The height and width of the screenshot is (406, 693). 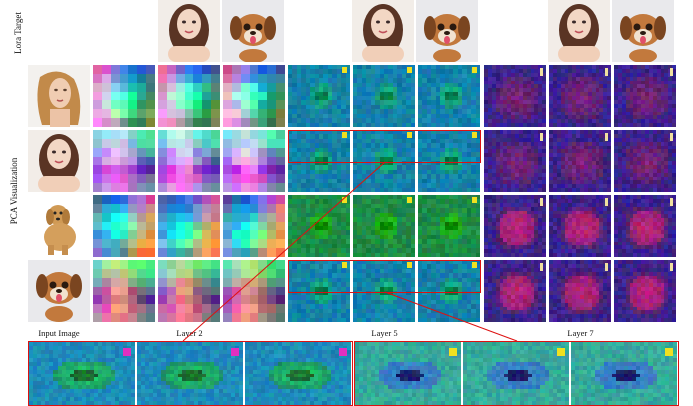 What do you see at coordinates (59, 226) in the screenshot?
I see `input-dog-photo` at bounding box center [59, 226].